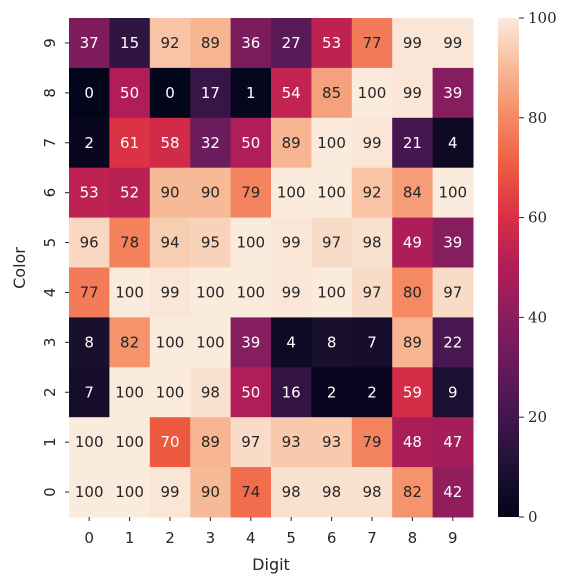 The height and width of the screenshot is (586, 579). I want to click on x-tick-label: 5, so click(291, 538).